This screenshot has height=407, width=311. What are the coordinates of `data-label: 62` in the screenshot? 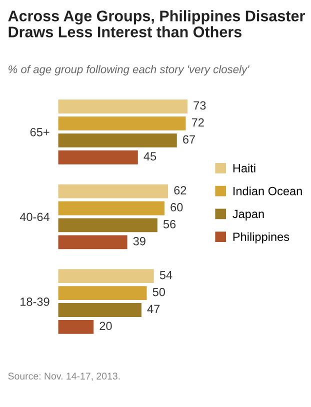 It's located at (180, 190).